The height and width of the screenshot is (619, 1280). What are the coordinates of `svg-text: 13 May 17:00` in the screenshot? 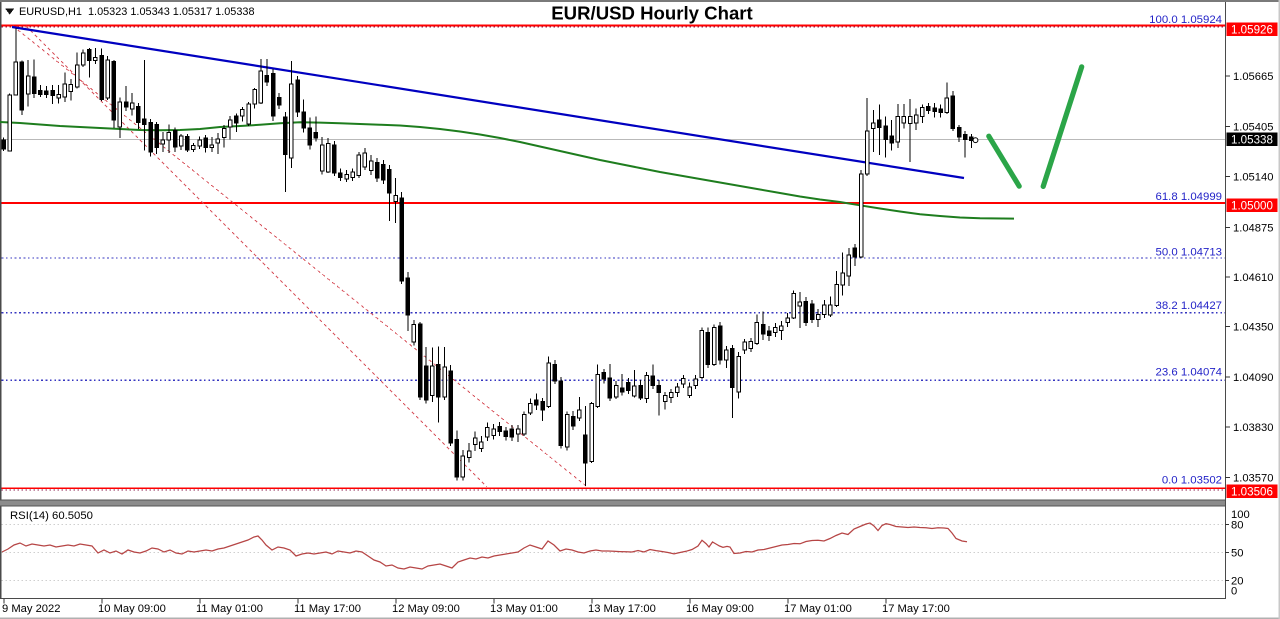 It's located at (622, 609).